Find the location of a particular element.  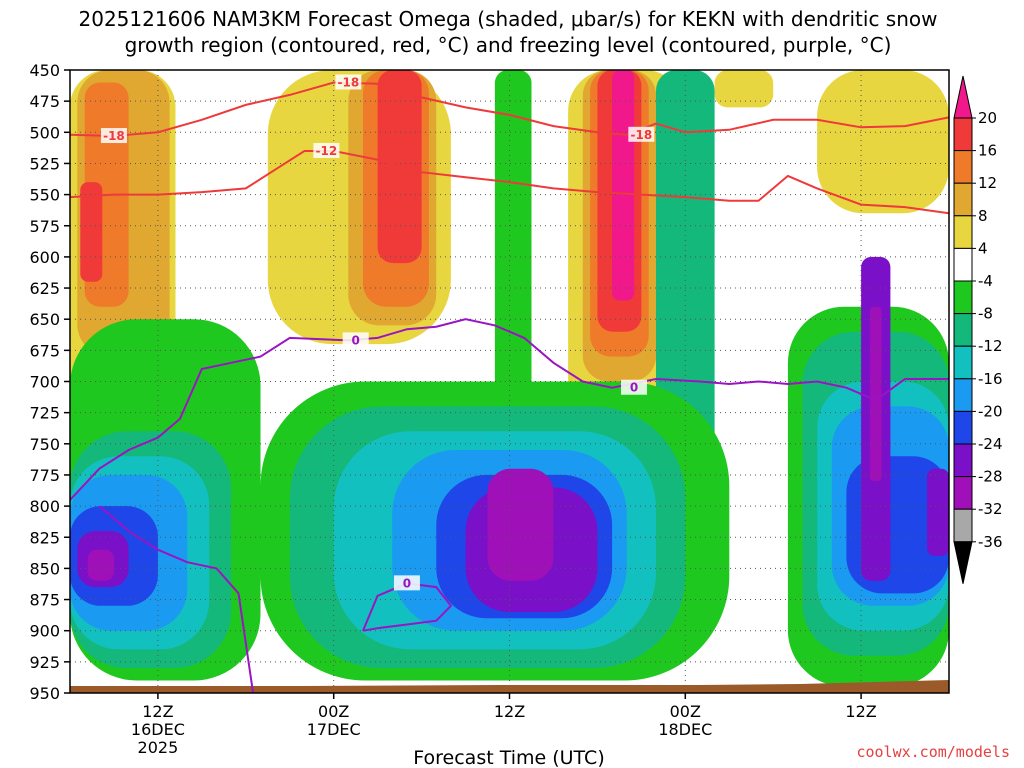

y-tick-label: 800 is located at coordinates (44, 506).